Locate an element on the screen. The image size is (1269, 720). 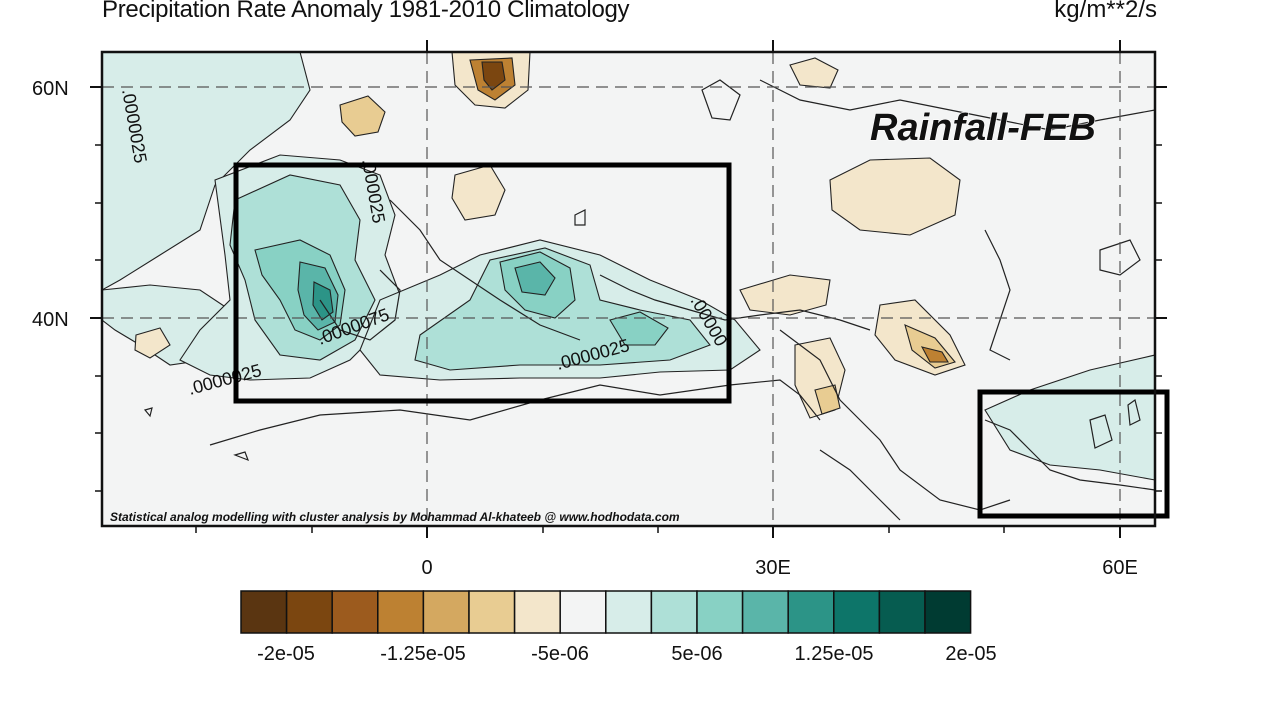
positive-region-italy-max is located at coordinates (535, 278).